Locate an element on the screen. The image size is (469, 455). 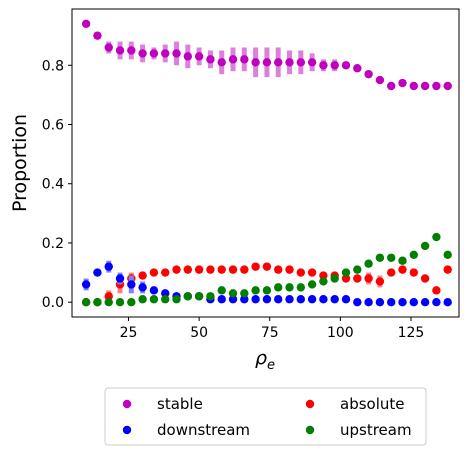
series-upstream is located at coordinates (266, 269).